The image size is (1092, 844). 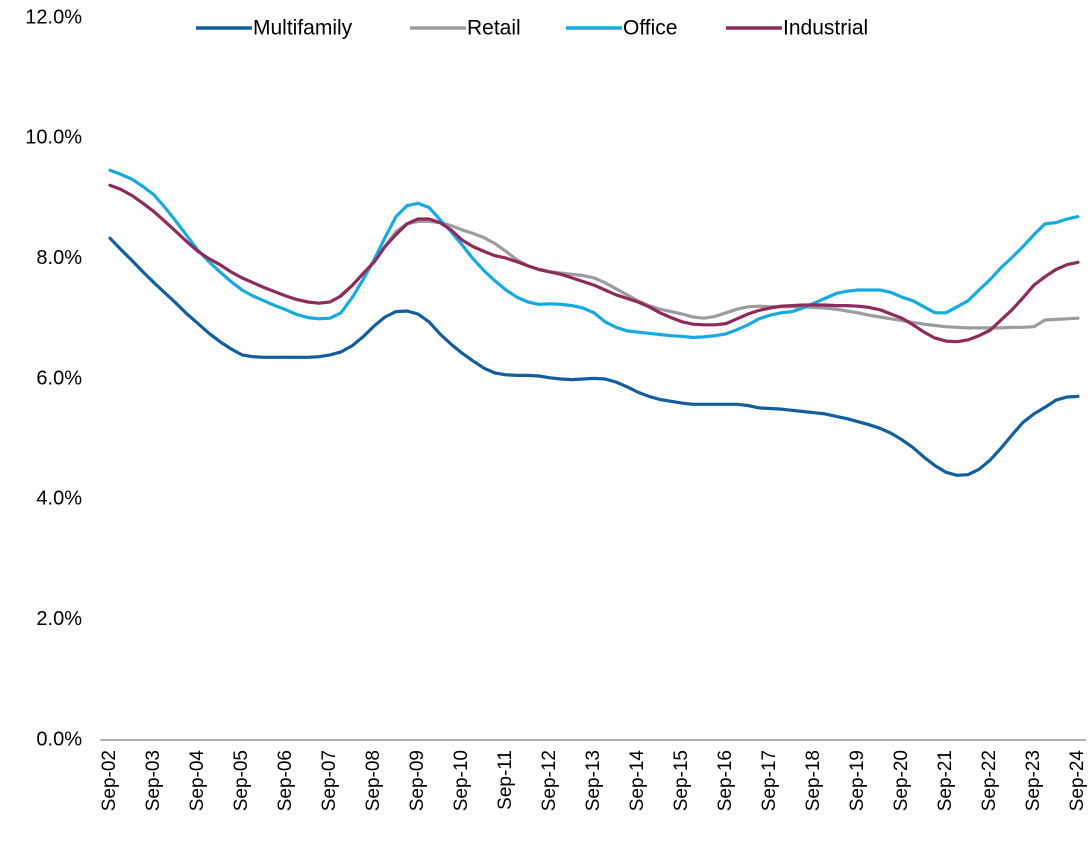 What do you see at coordinates (109, 780) in the screenshot?
I see `x-tick-label: Sep-02` at bounding box center [109, 780].